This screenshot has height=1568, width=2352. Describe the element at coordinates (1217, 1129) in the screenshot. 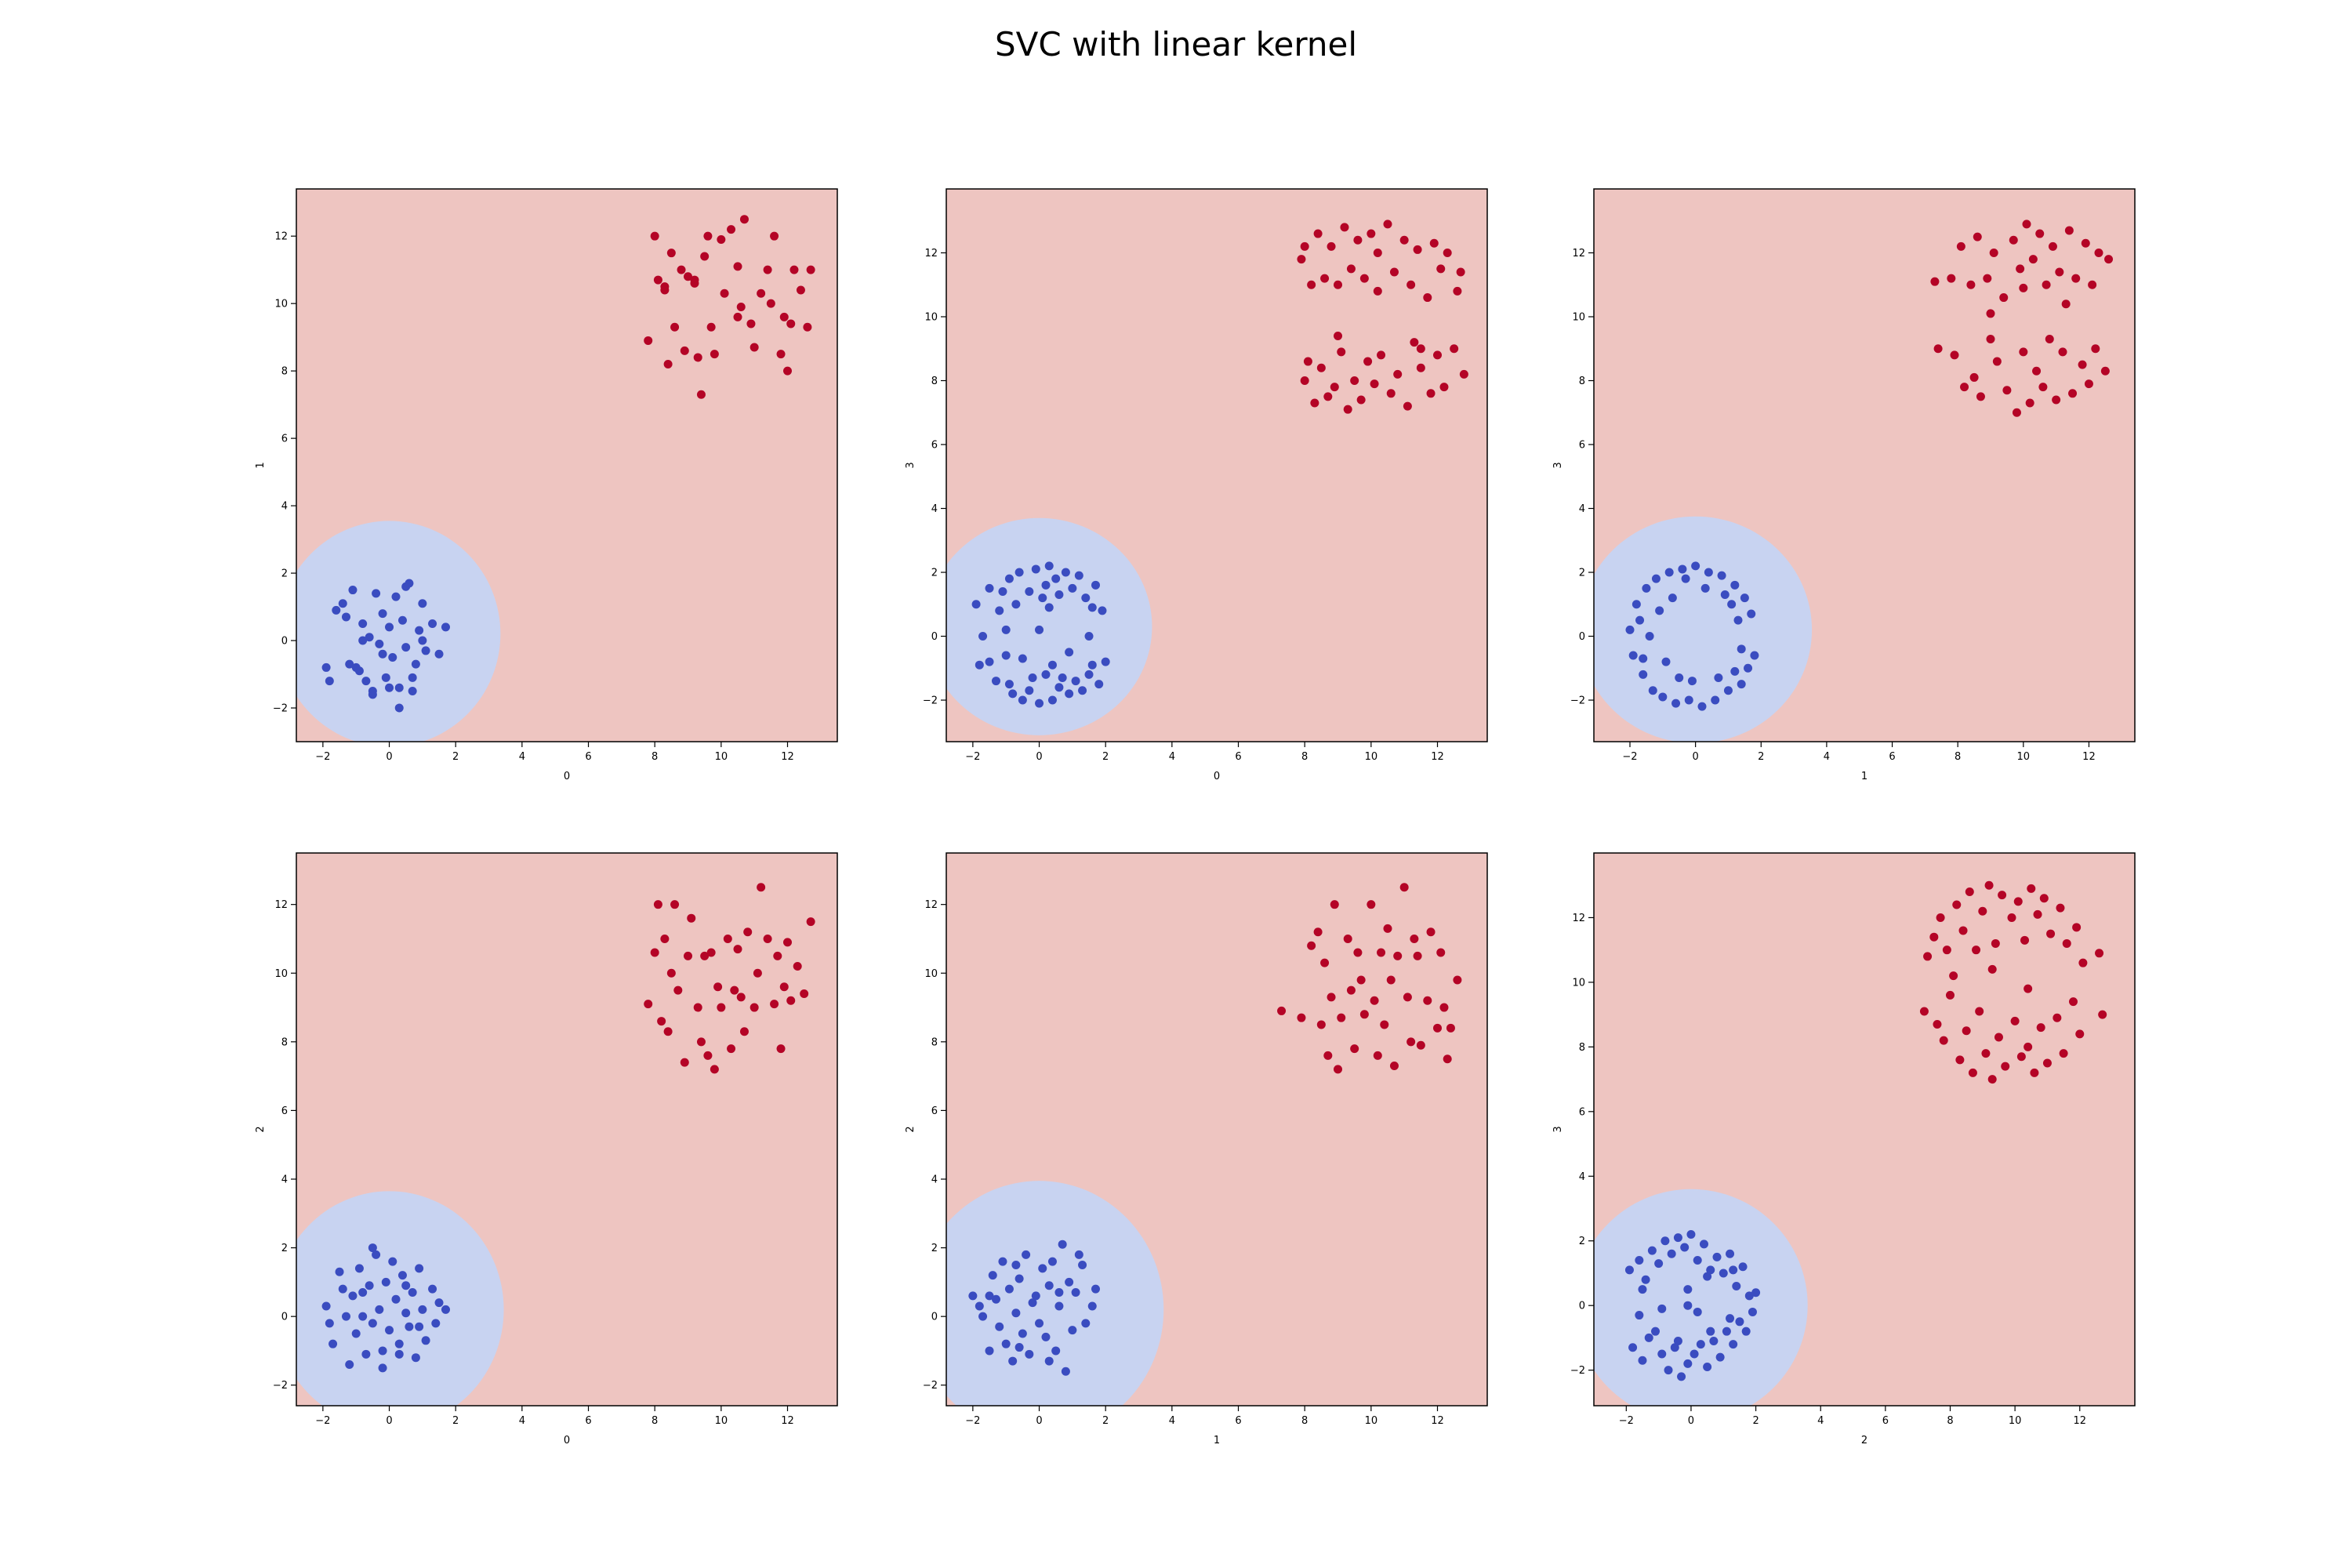

I see `axes-frame` at that location.